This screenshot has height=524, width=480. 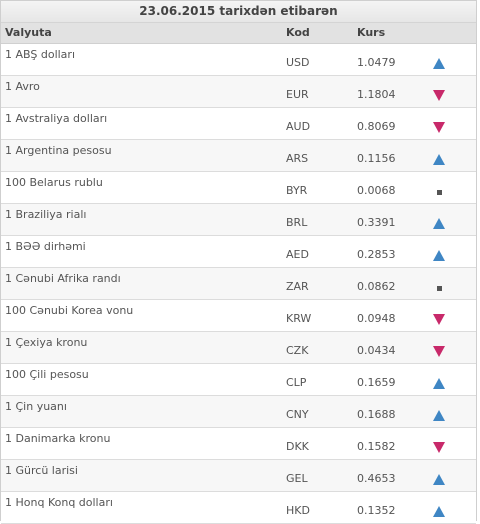 What do you see at coordinates (297, 190) in the screenshot?
I see `currency-code: BYR` at bounding box center [297, 190].